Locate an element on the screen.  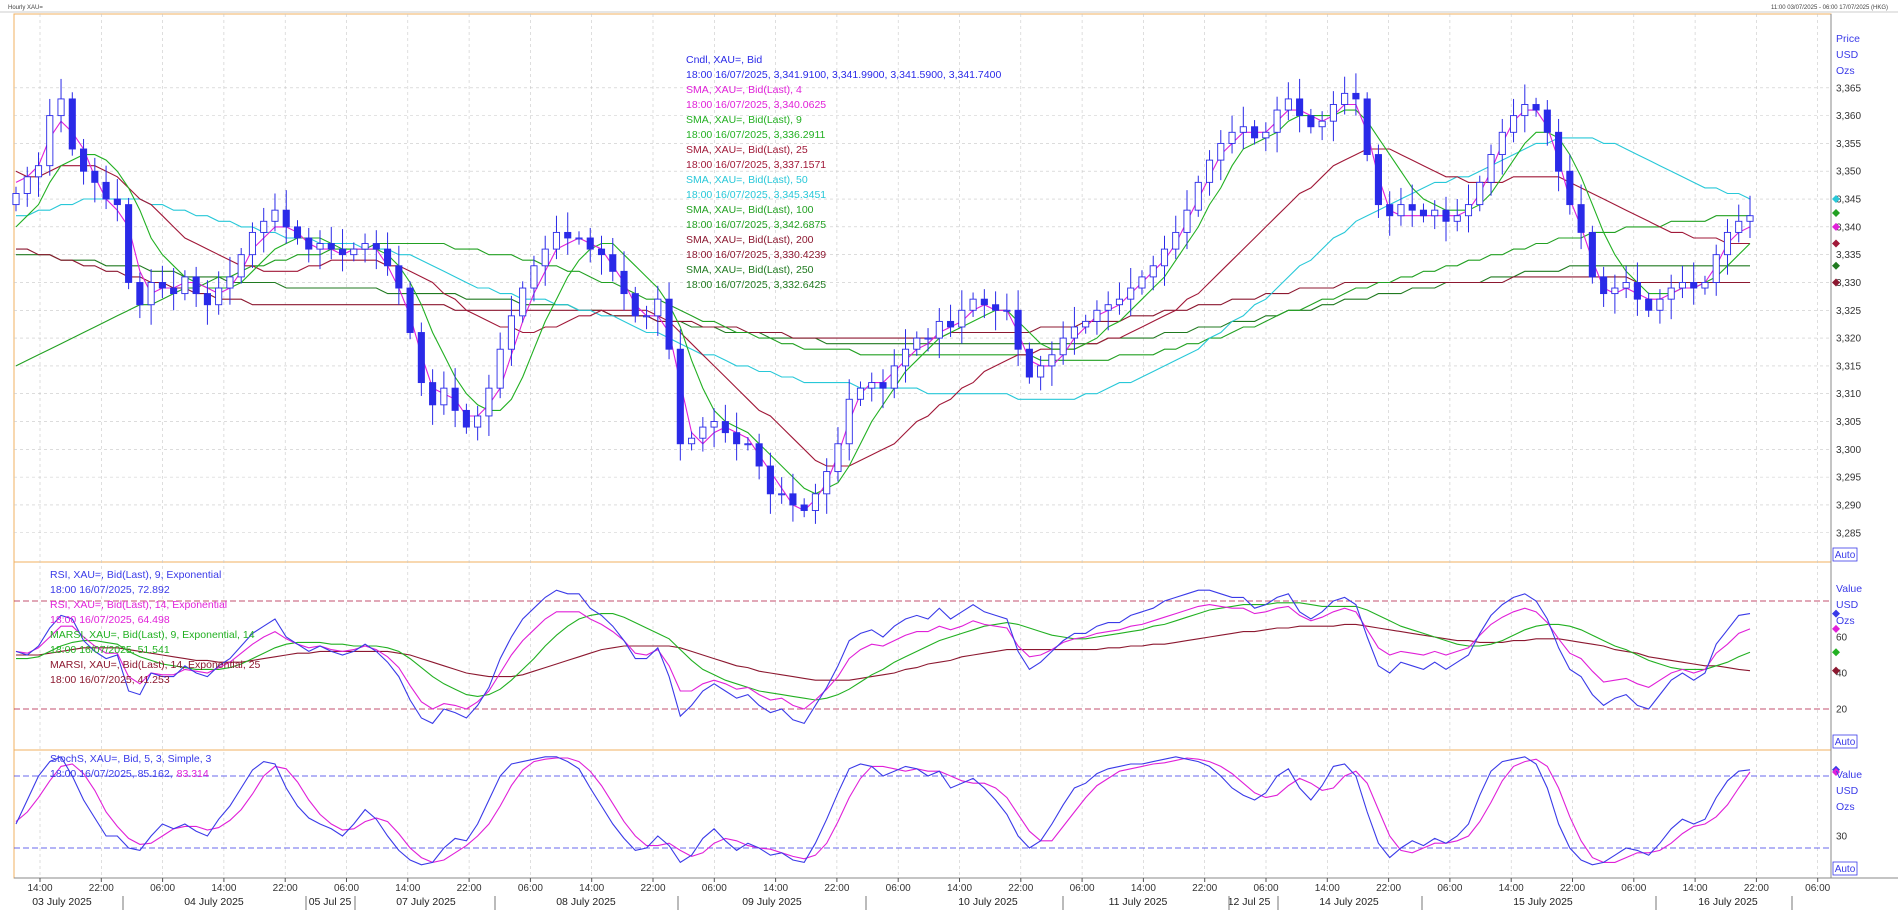
rsi14-legend-value: 18:00 16/07/2025, 64.498 is located at coordinates (110, 620).